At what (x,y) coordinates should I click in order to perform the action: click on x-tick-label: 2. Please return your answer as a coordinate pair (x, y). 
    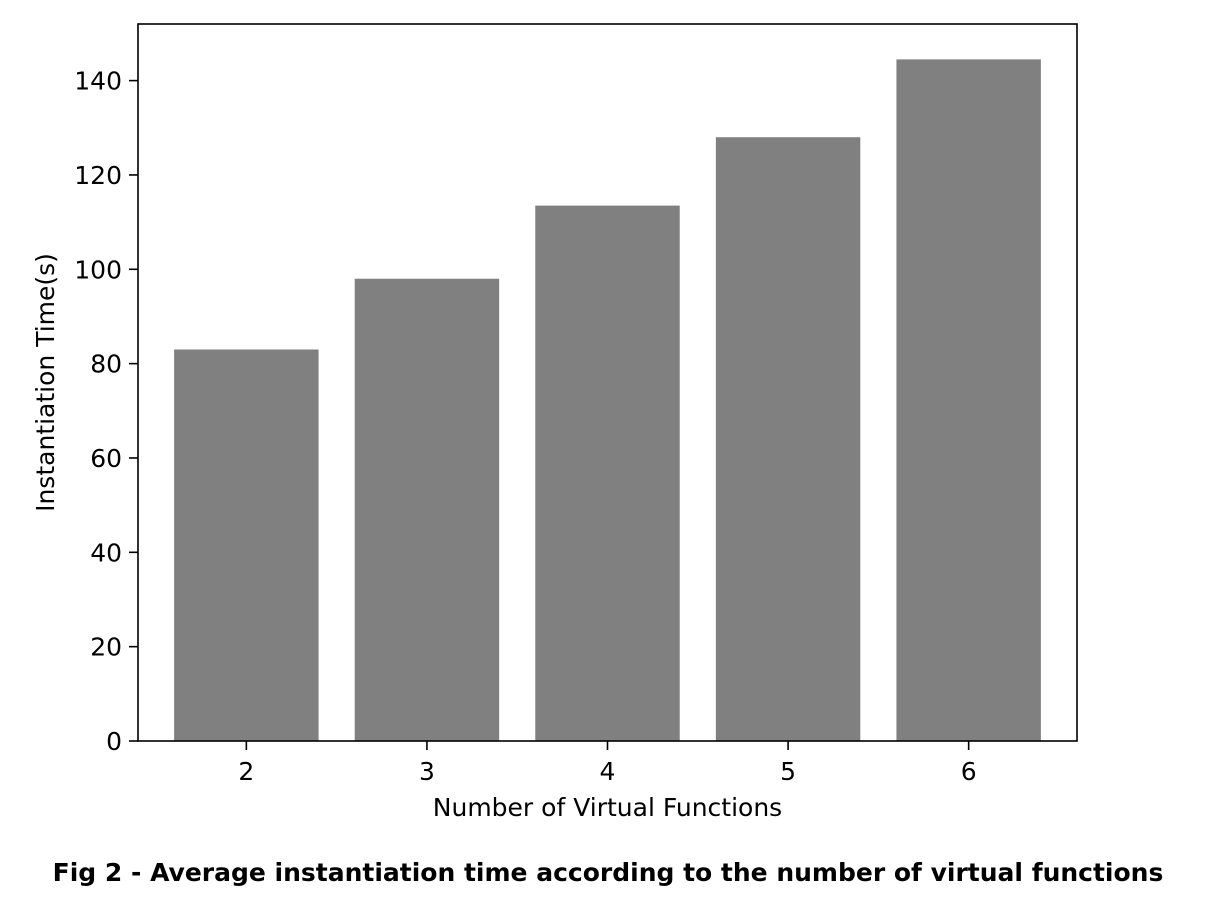
    Looking at the image, I should click on (246, 771).